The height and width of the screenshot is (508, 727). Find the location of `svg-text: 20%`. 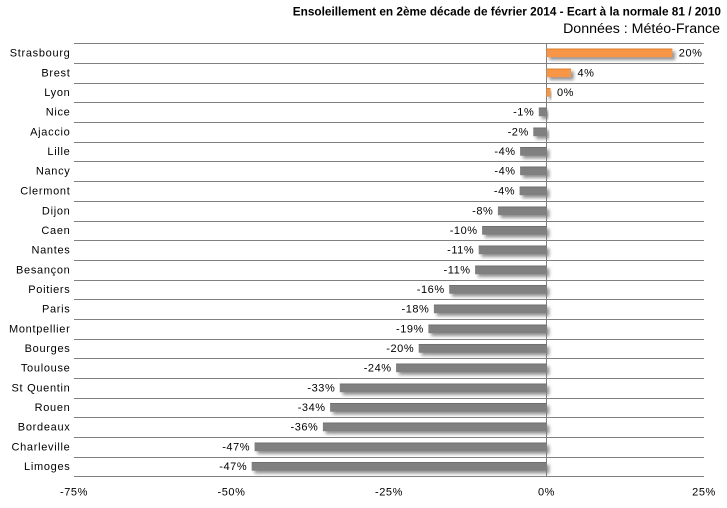

svg-text: 20% is located at coordinates (691, 54).